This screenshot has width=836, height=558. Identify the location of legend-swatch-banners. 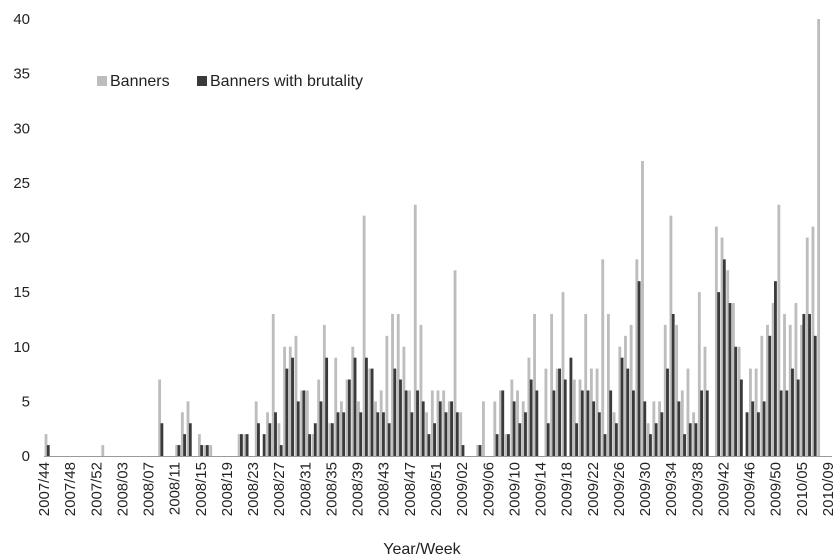
(102, 81).